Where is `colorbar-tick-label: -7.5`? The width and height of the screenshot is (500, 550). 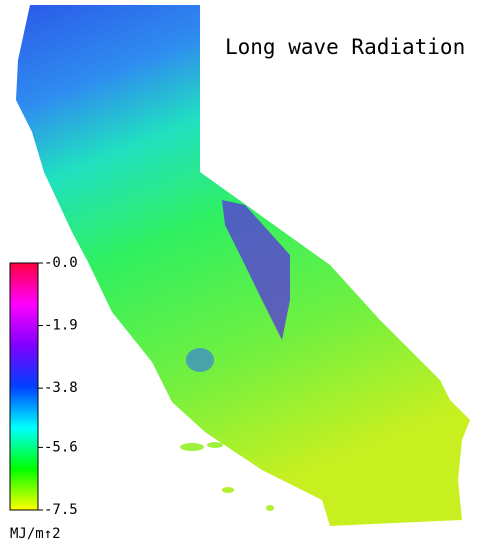 colorbar-tick-label: -7.5 is located at coordinates (61, 510).